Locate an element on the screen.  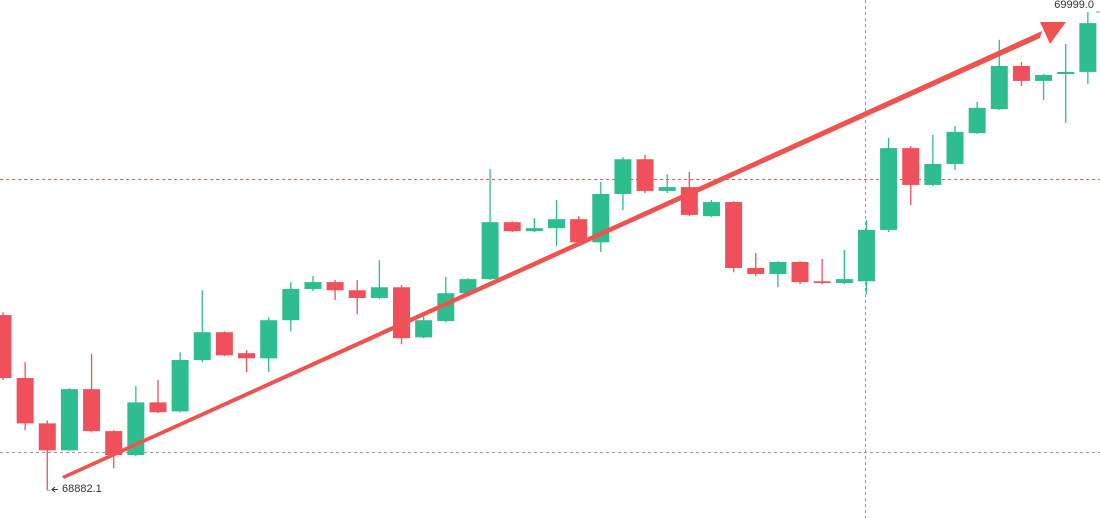
arrow-head is located at coordinates (1053, 33).